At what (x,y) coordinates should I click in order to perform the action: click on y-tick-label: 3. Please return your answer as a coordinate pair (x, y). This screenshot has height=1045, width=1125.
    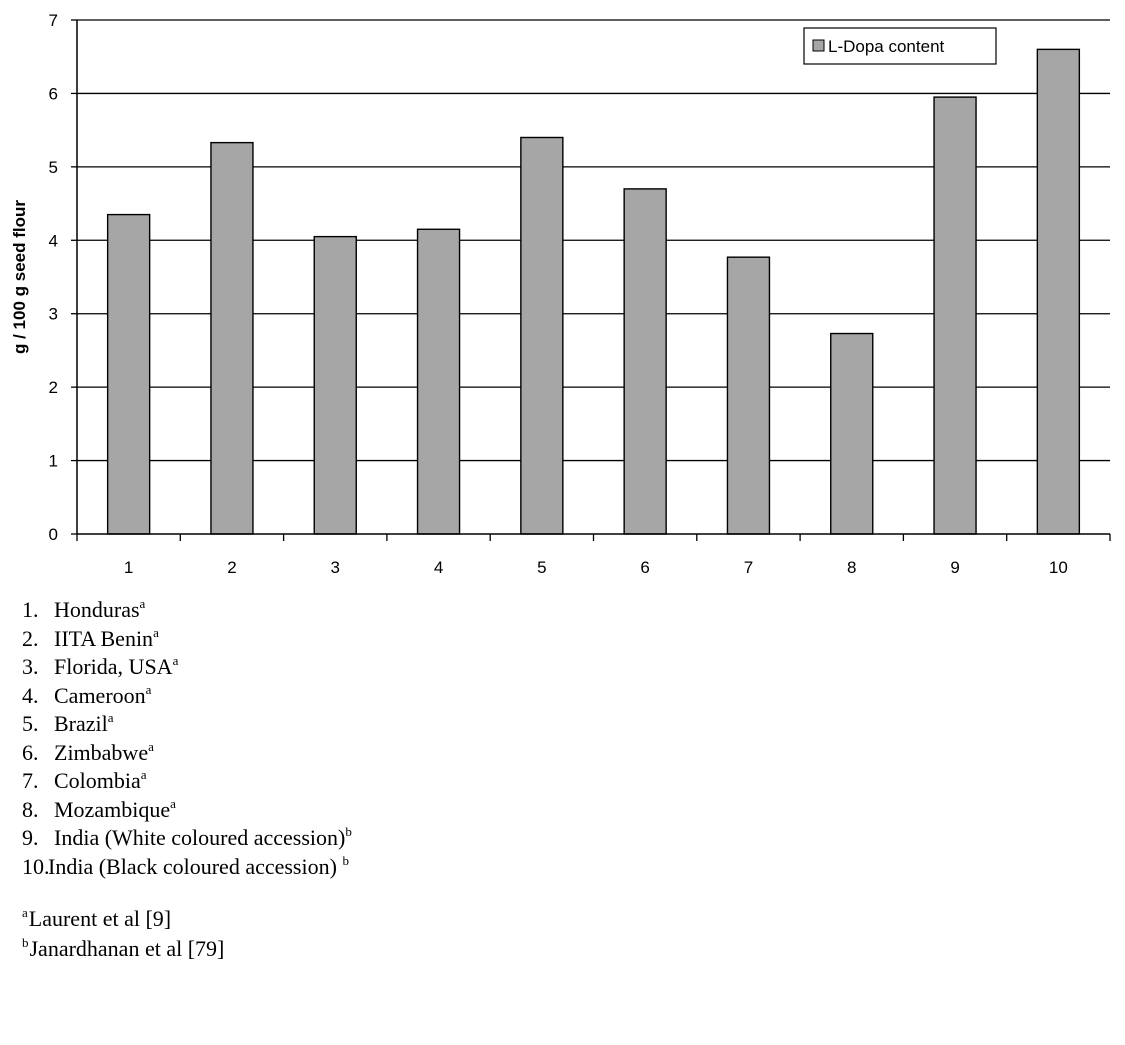
    Looking at the image, I should click on (53, 314).